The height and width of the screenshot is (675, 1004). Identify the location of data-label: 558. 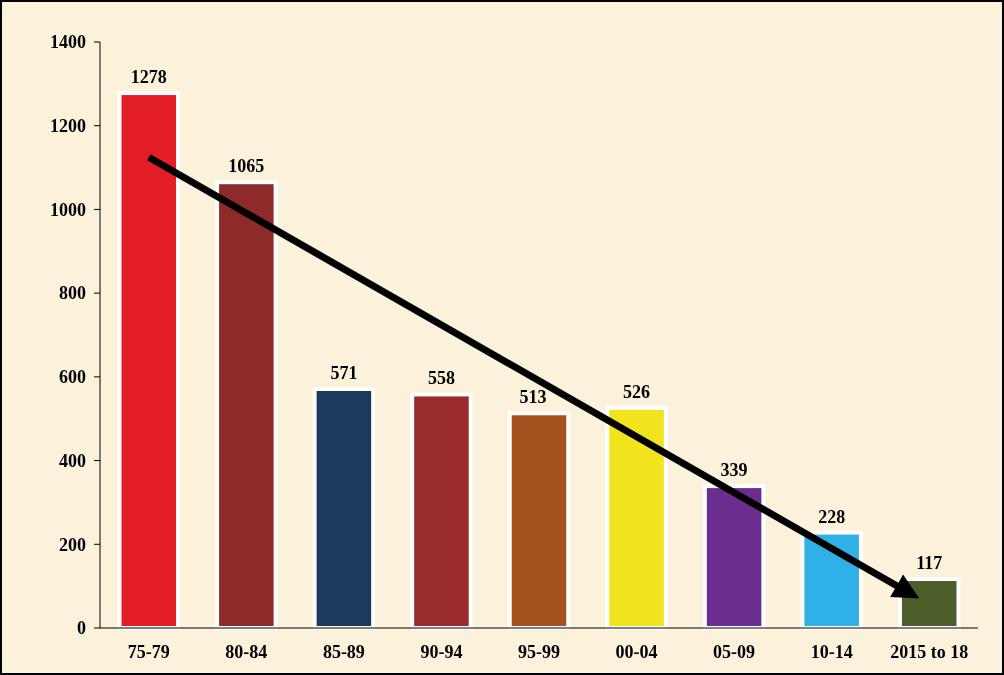
(441, 378).